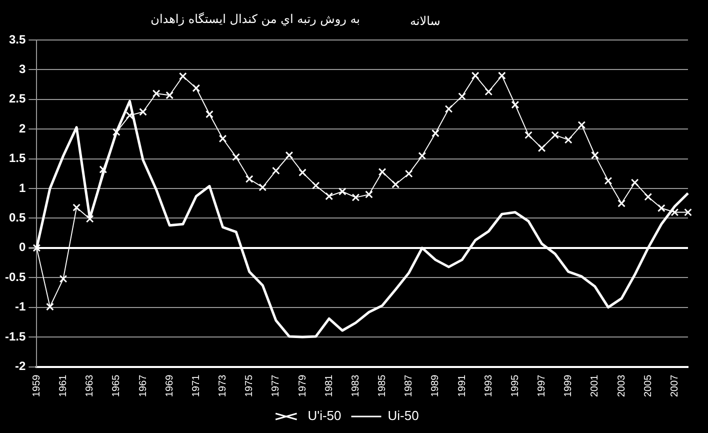 The image size is (708, 433). Describe the element at coordinates (648, 386) in the screenshot. I see `x-tick-label: 2005` at that location.